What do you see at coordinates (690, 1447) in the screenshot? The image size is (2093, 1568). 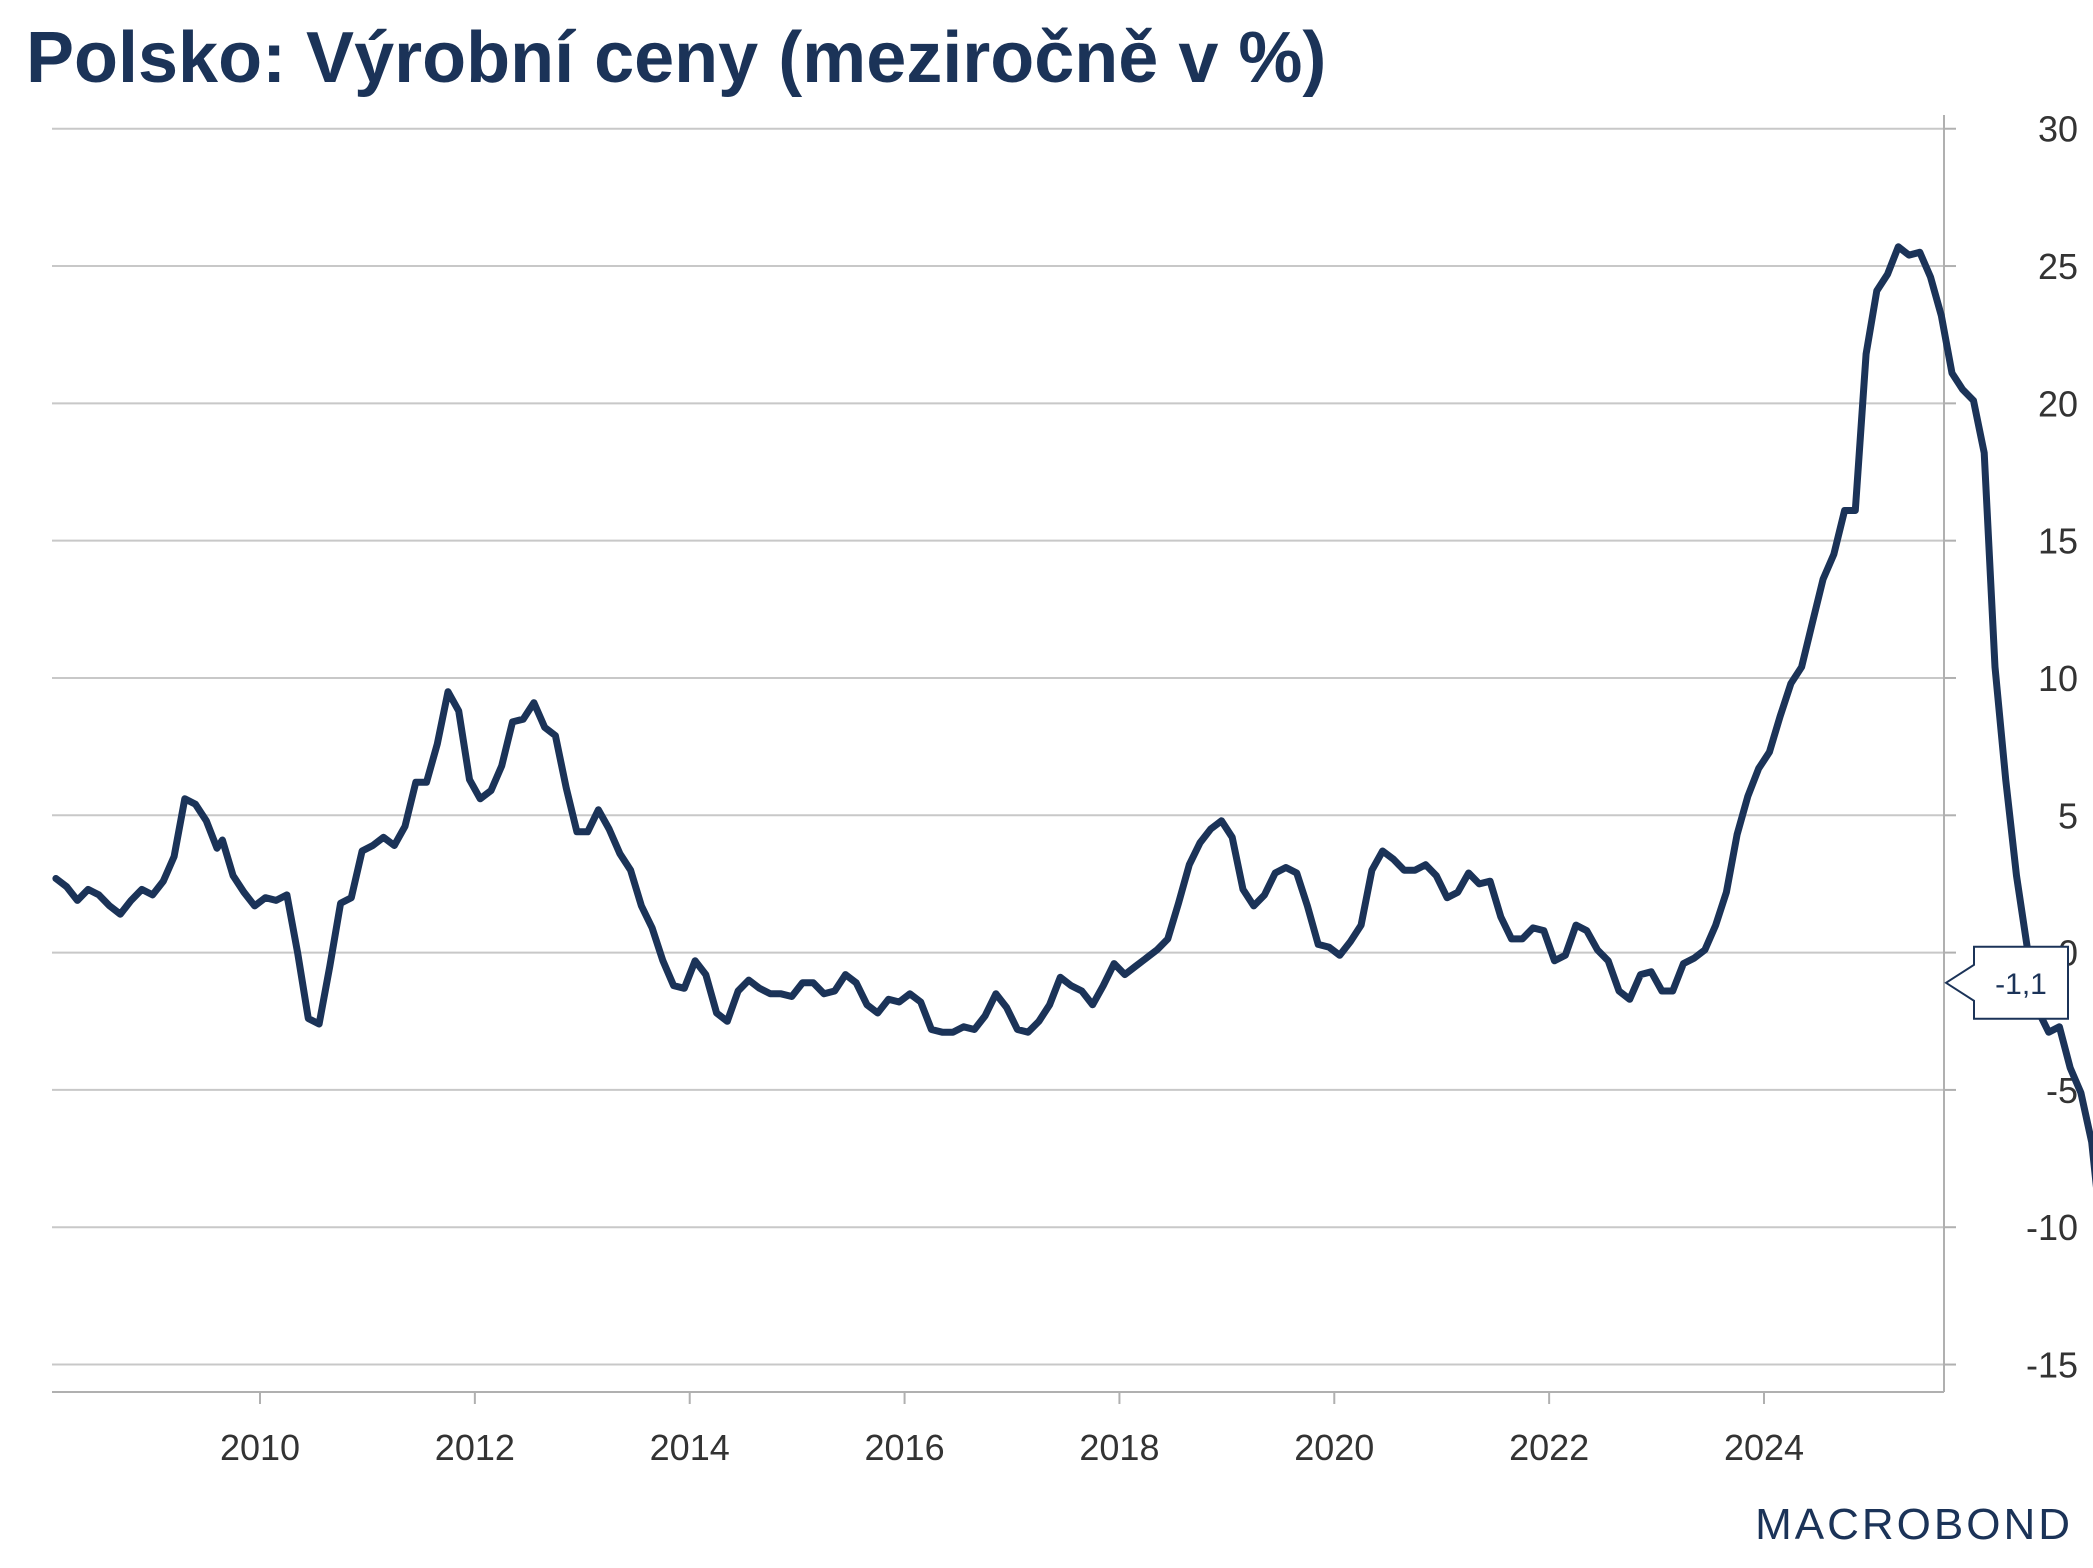 I see `x-tick-label: 2014` at bounding box center [690, 1447].